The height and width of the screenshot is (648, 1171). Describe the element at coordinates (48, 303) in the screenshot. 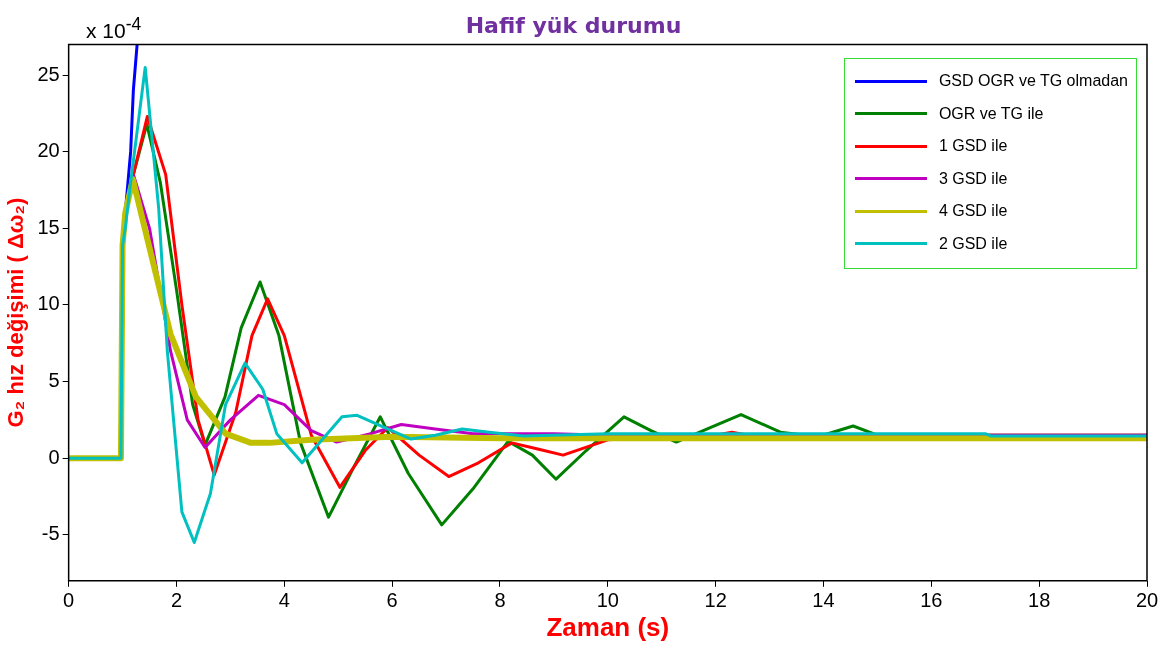

I see `y-tick-label: 10` at that location.